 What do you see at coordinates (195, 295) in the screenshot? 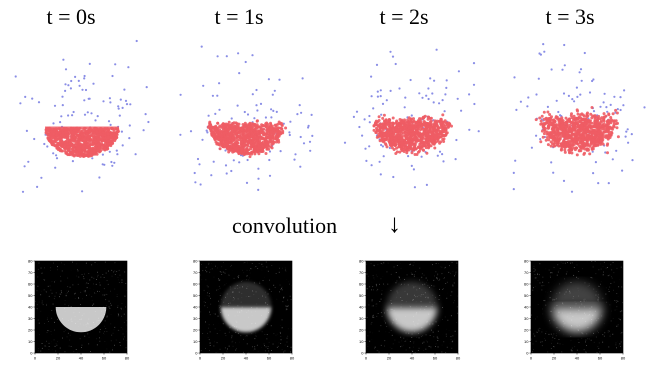
I see `y-tick-label: 50` at bounding box center [195, 295].